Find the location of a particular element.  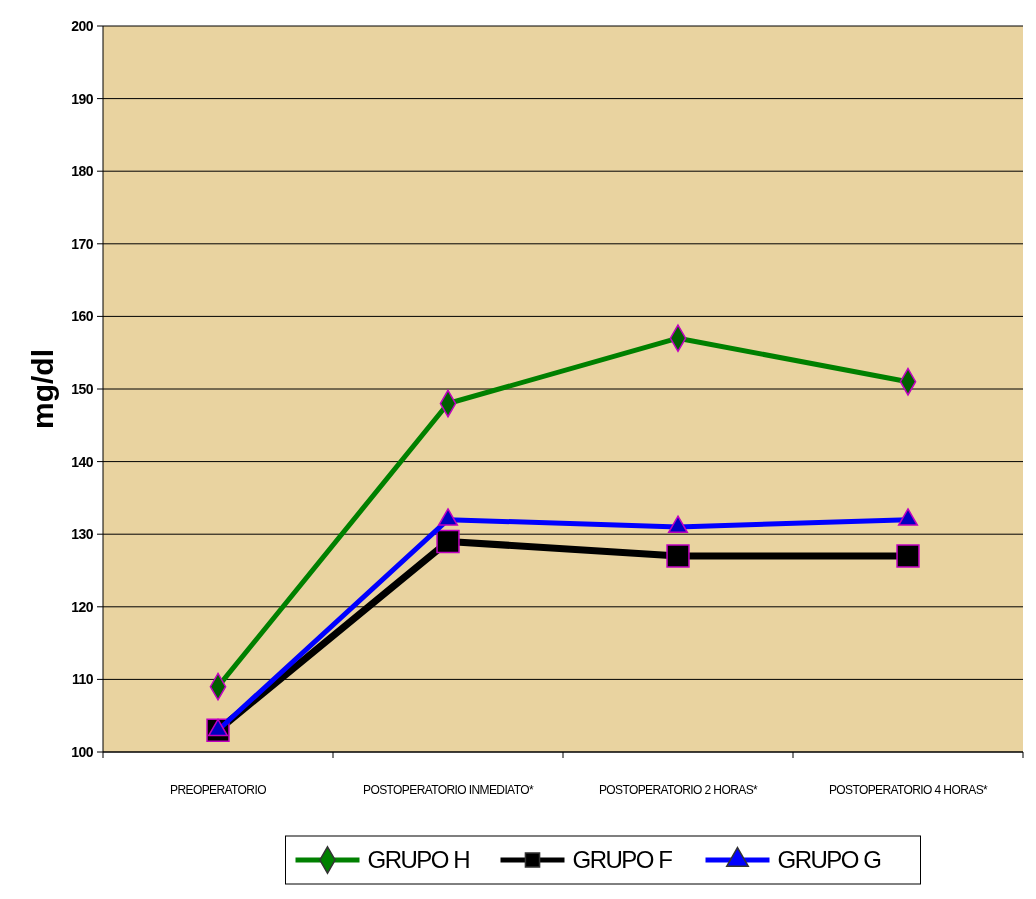

y-tick-label: 180 is located at coordinates (82, 171).